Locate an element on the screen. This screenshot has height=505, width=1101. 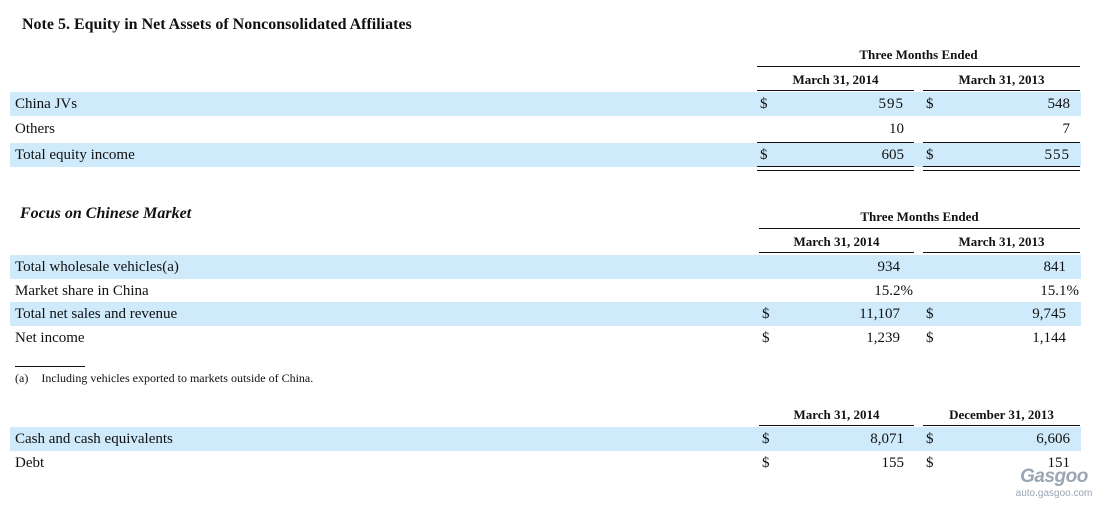
table3-row-value: 151 is located at coordinates (1059, 463).